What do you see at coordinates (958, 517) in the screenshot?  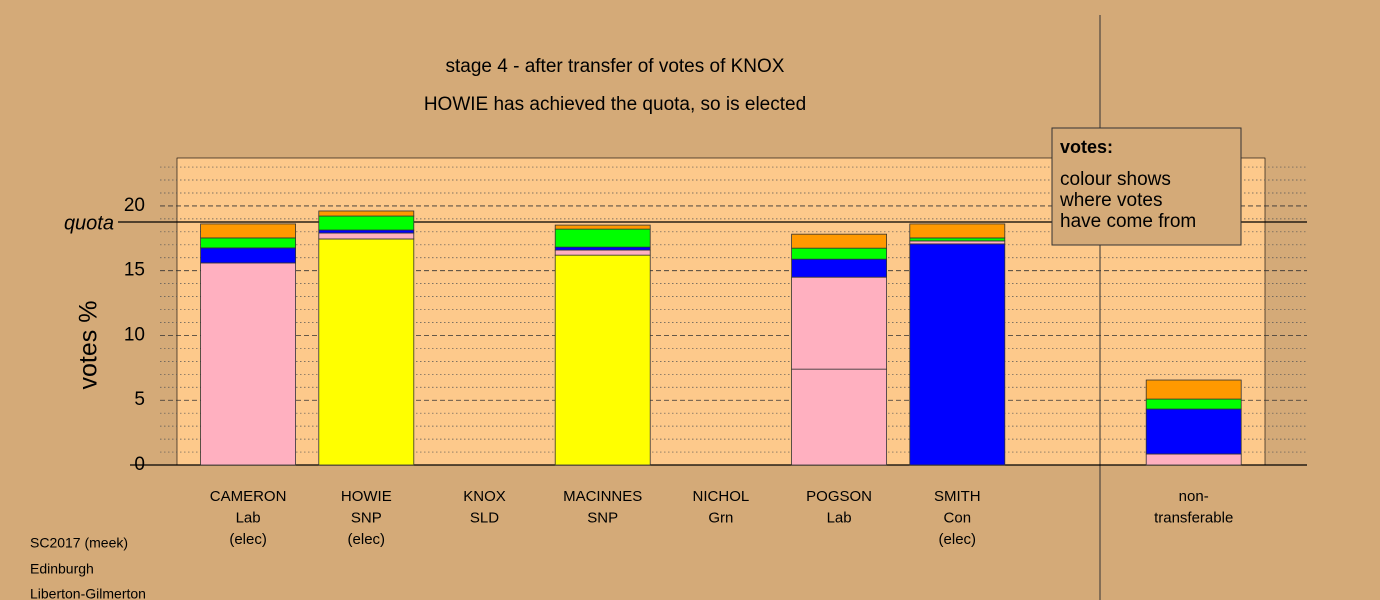 I see `x-tick-label: Con` at bounding box center [958, 517].